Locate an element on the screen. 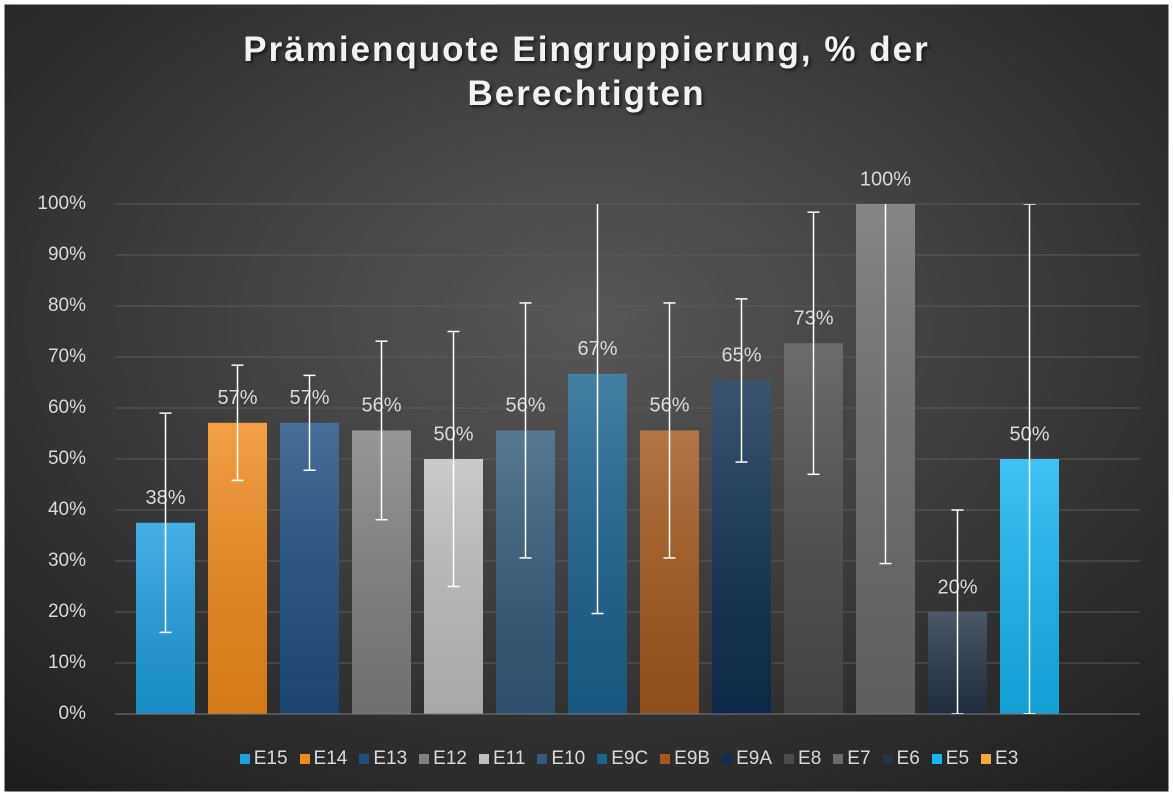 Image resolution: width=1173 pixels, height=796 pixels. legend-item: E7 is located at coordinates (852, 759).